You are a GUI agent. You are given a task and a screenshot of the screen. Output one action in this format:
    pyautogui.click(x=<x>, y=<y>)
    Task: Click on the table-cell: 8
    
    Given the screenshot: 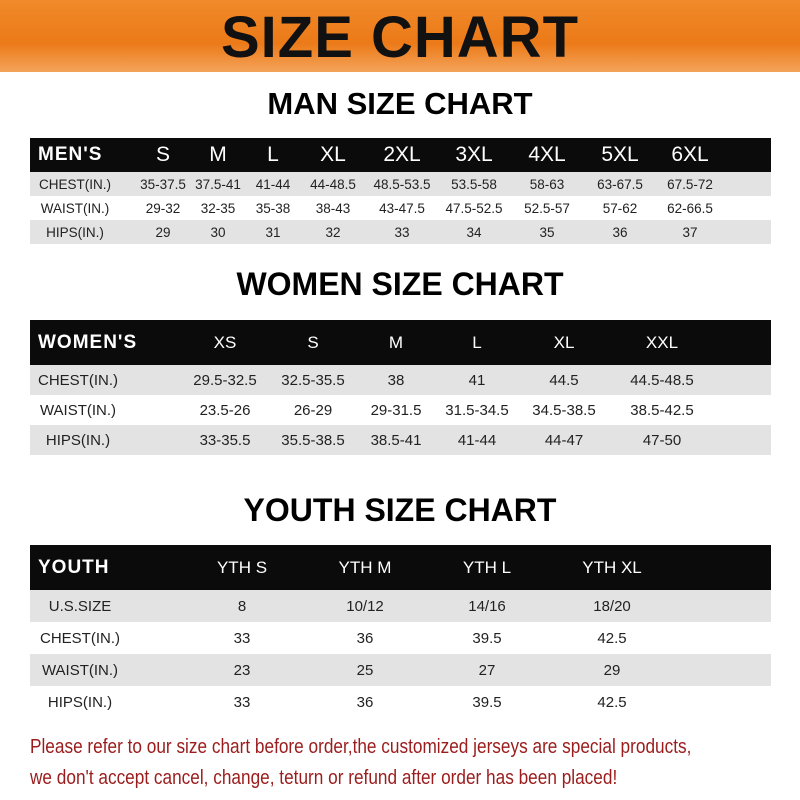 What is the action you would take?
    pyautogui.click(x=242, y=606)
    